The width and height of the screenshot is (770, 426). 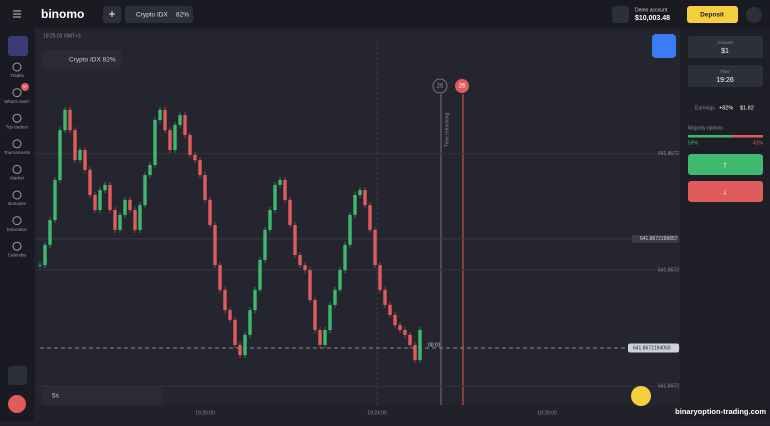 I want to click on asset-payout: 82%, so click(x=182, y=15).